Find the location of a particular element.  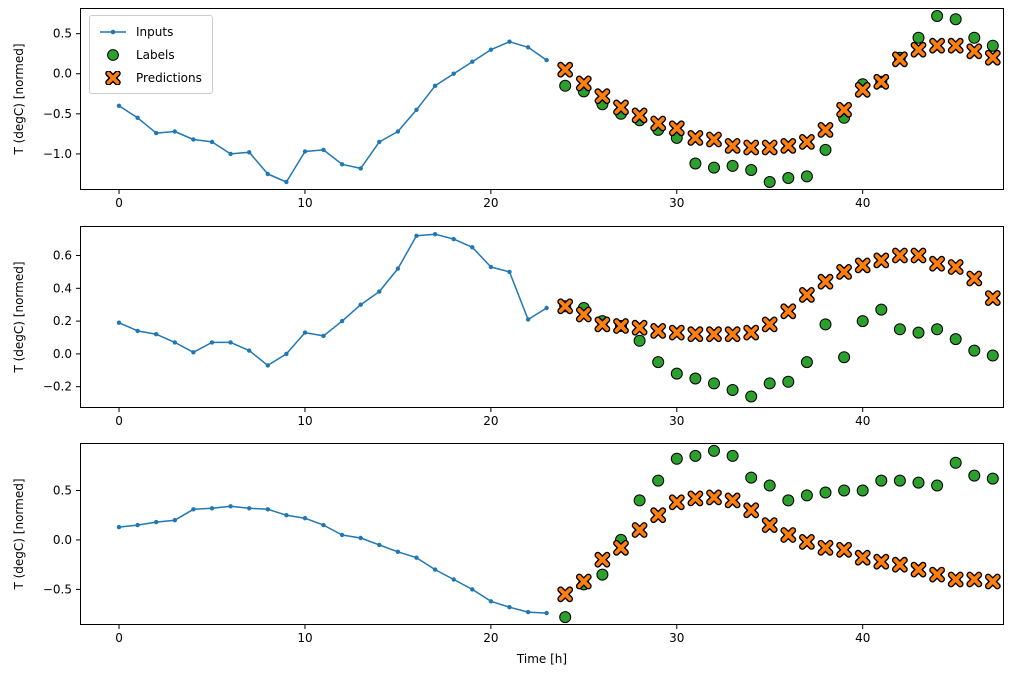

legend-x-fill is located at coordinates (113, 77).